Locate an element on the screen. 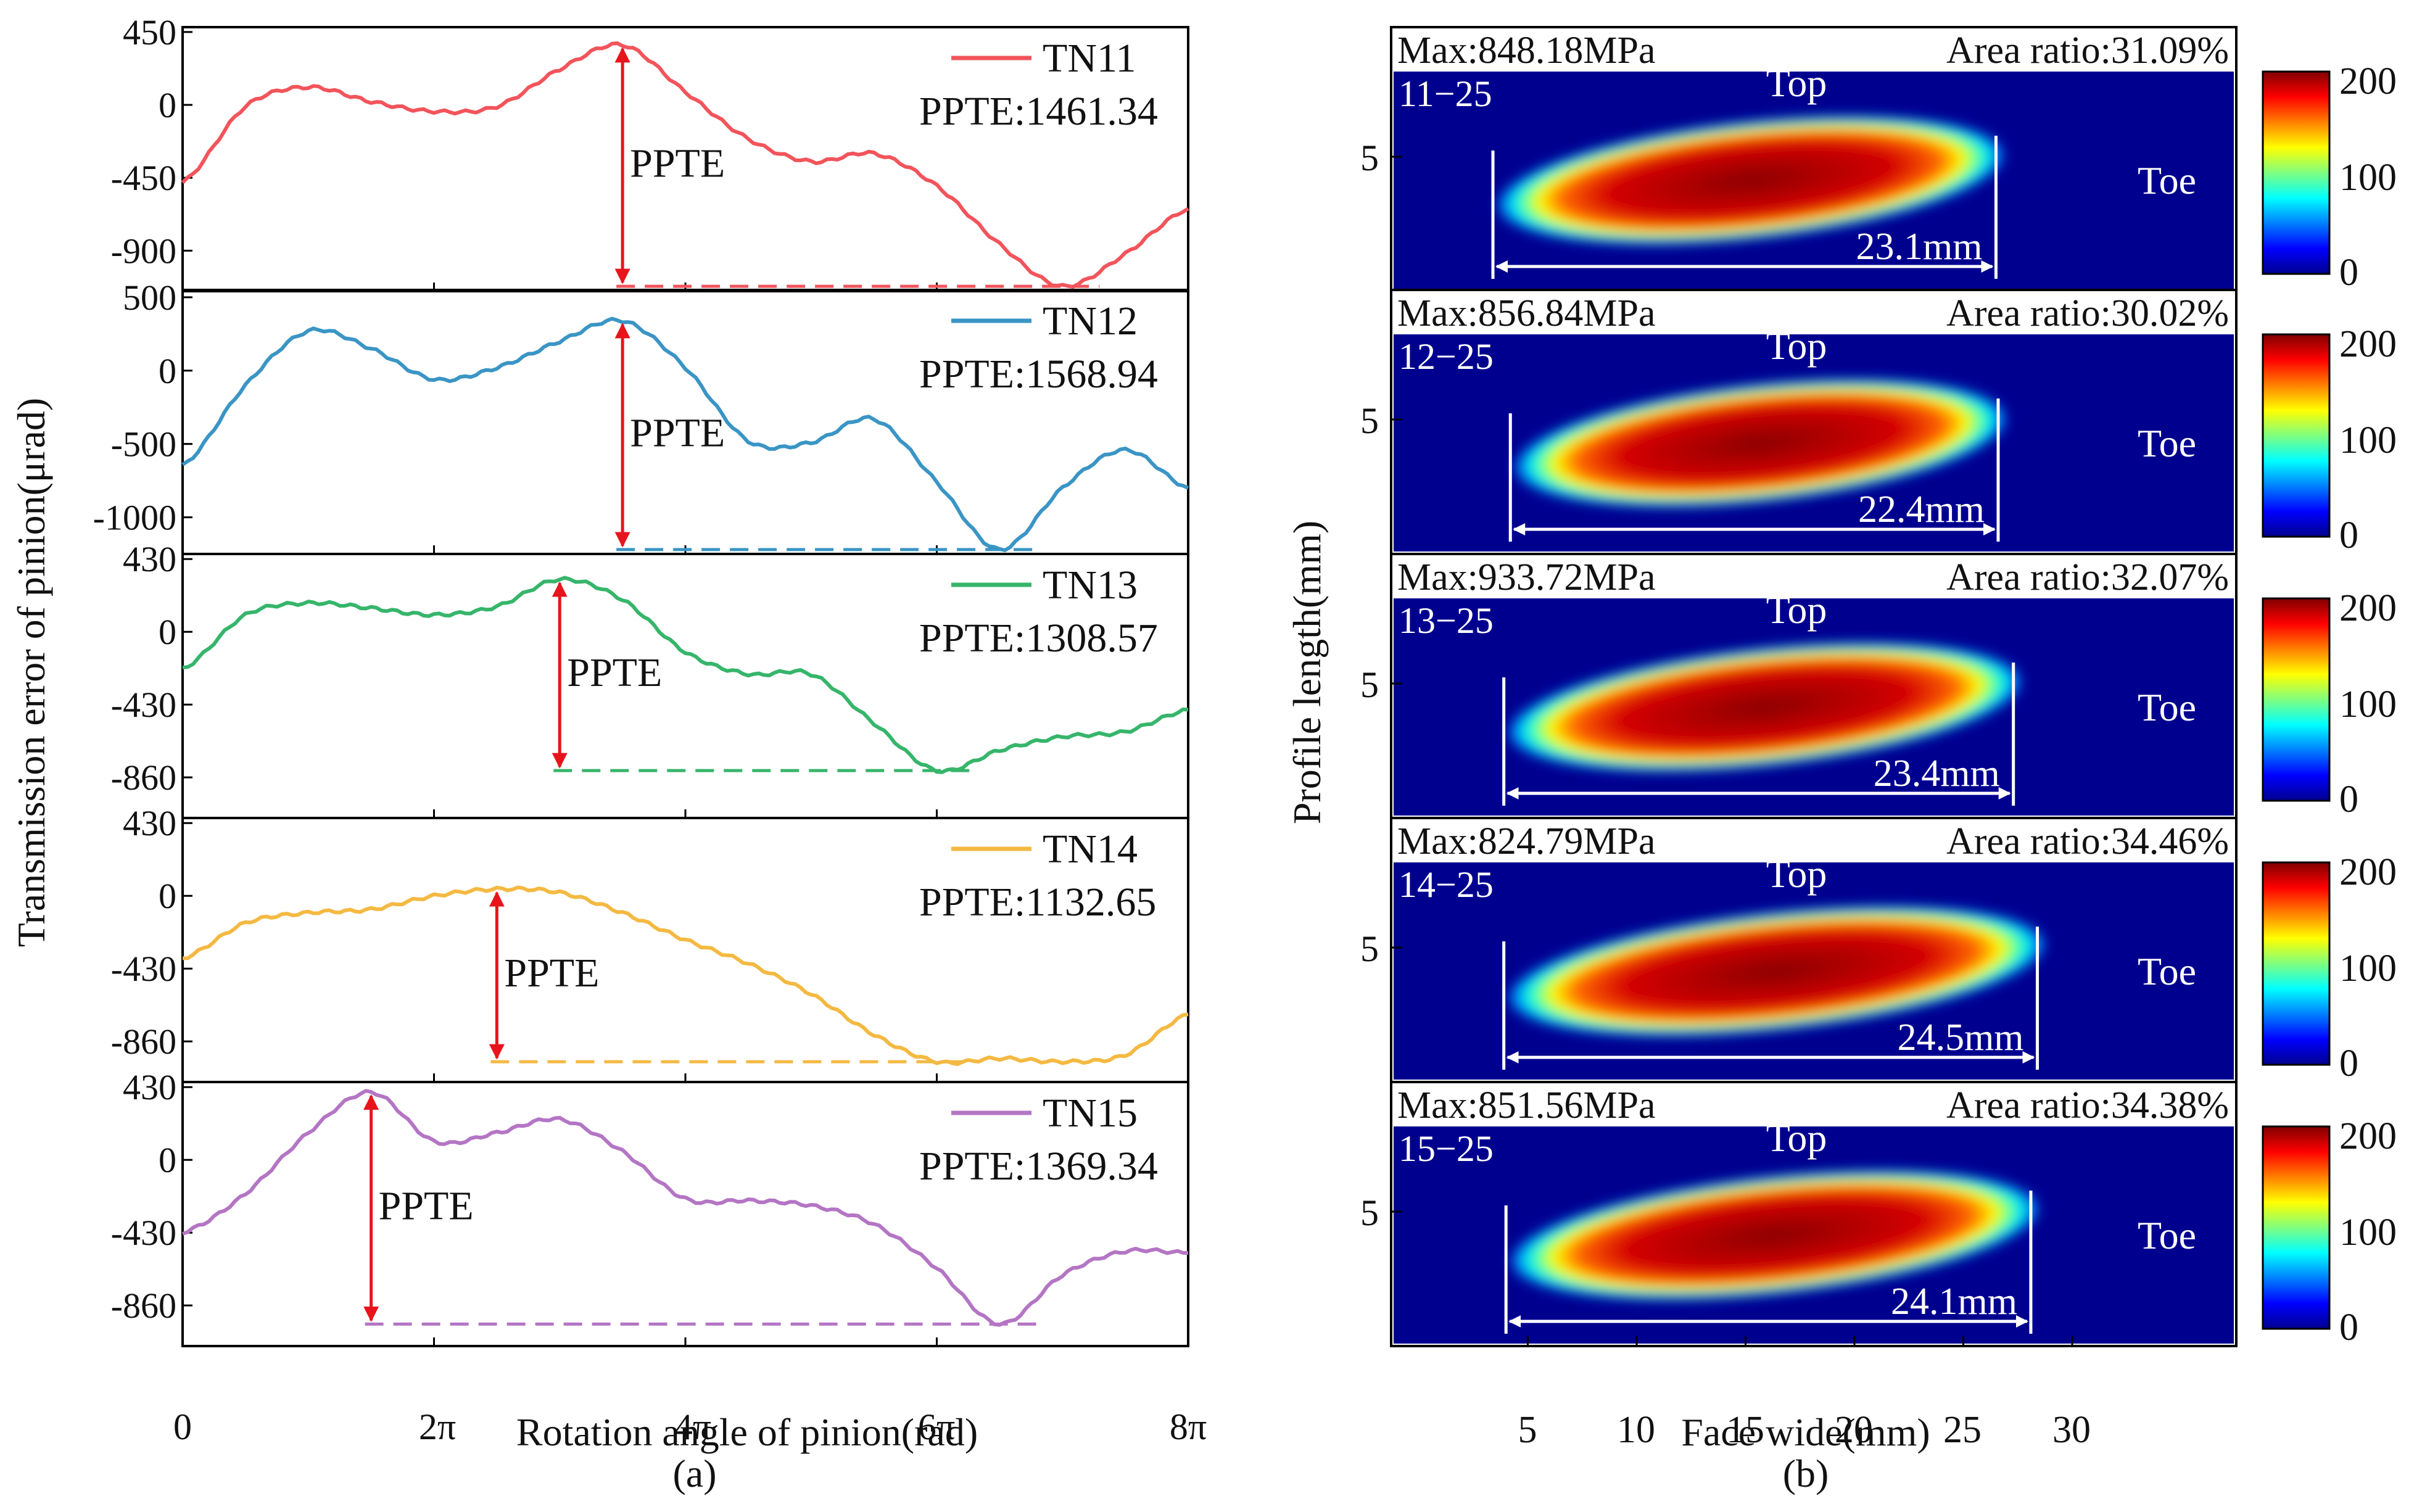  ppte-value-tn13: PPTE:1308.57 is located at coordinates (1038, 638).